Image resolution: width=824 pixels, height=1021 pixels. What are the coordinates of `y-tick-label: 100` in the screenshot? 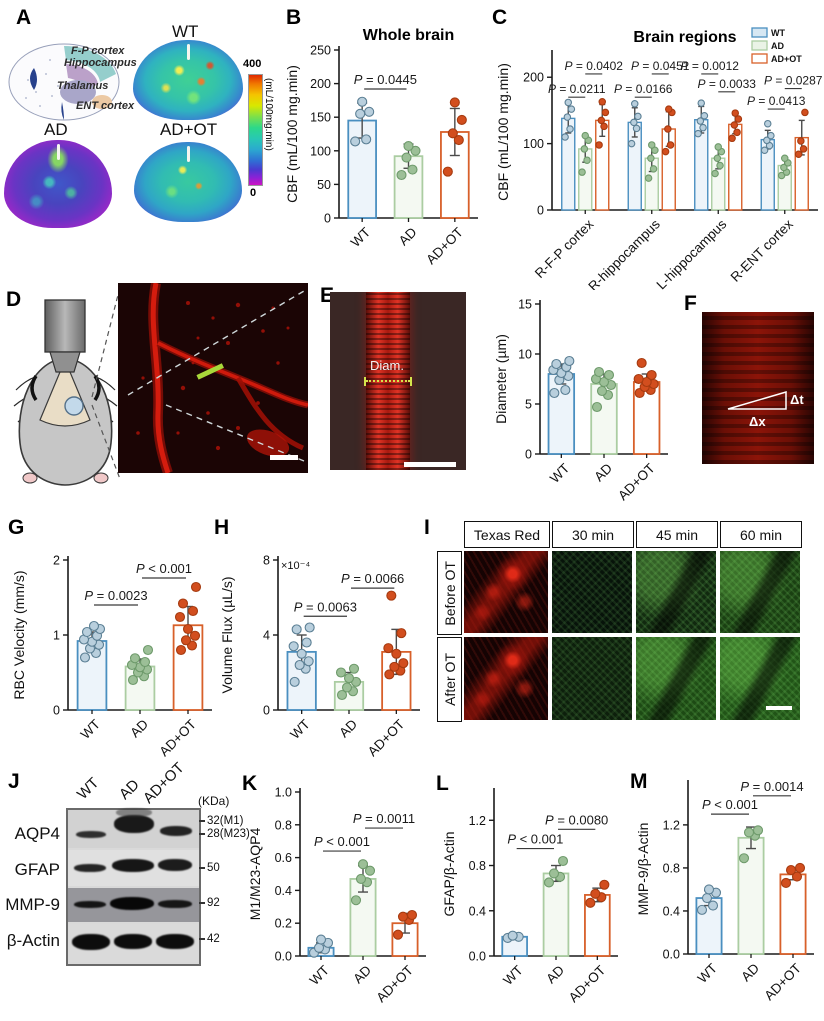 It's located at (533, 144).